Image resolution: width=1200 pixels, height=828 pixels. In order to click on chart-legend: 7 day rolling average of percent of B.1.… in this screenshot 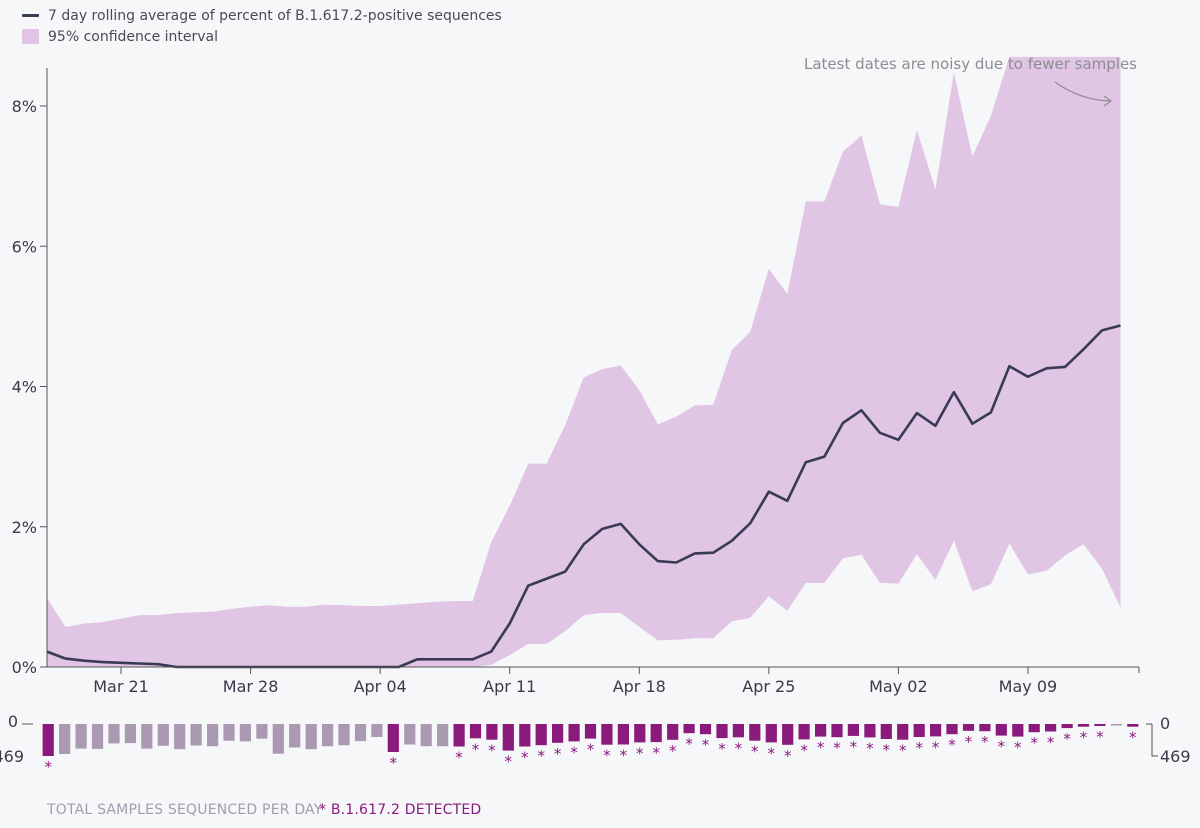, I will do `click(262, 26)`.